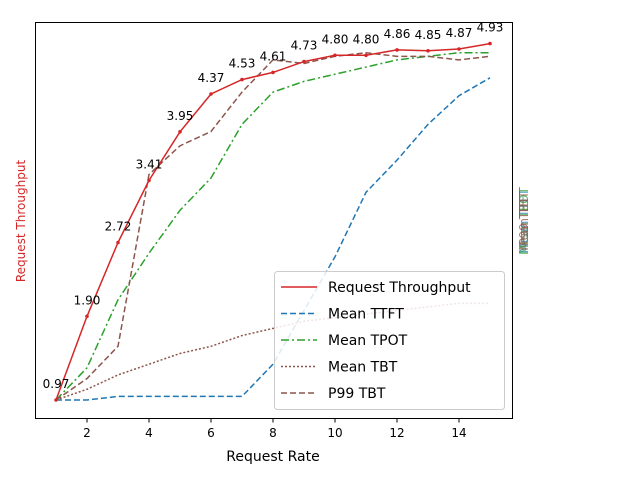  What do you see at coordinates (397, 34) in the screenshot?
I see `data-label: 4.86` at bounding box center [397, 34].